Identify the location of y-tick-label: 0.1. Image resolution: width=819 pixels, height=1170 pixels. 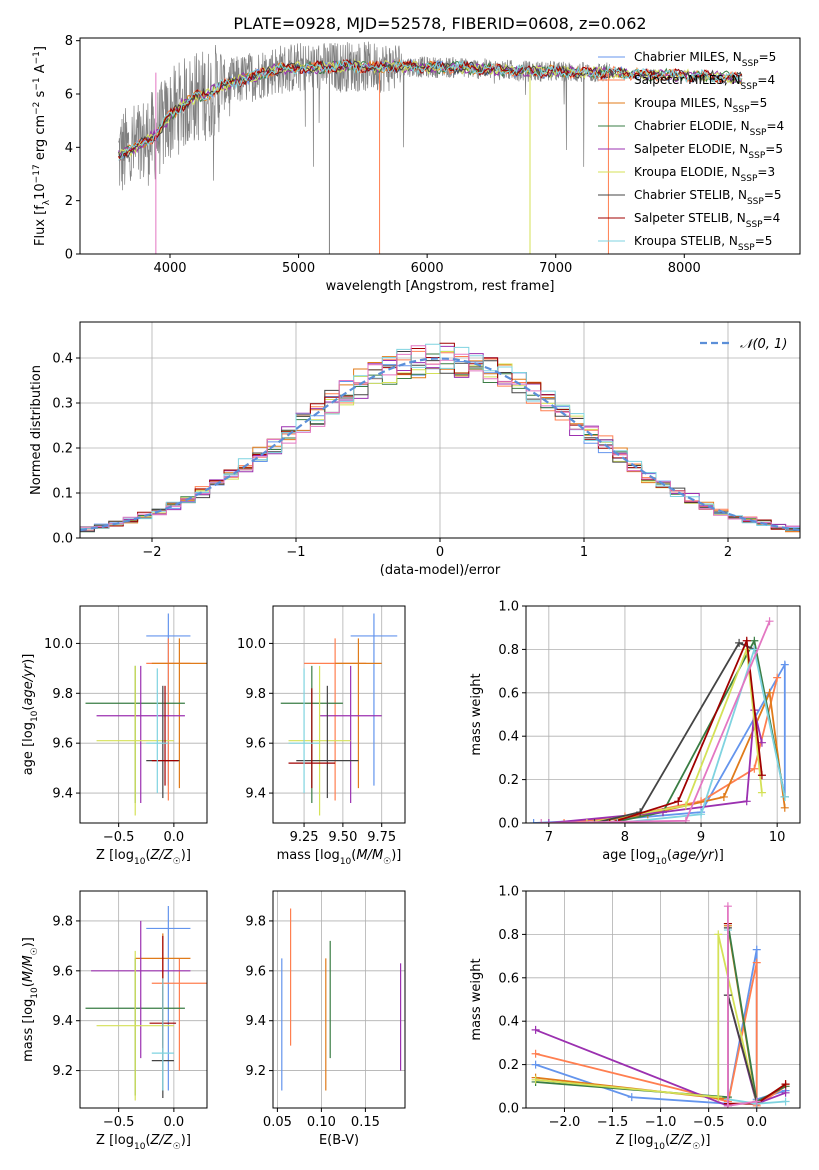
(62, 494).